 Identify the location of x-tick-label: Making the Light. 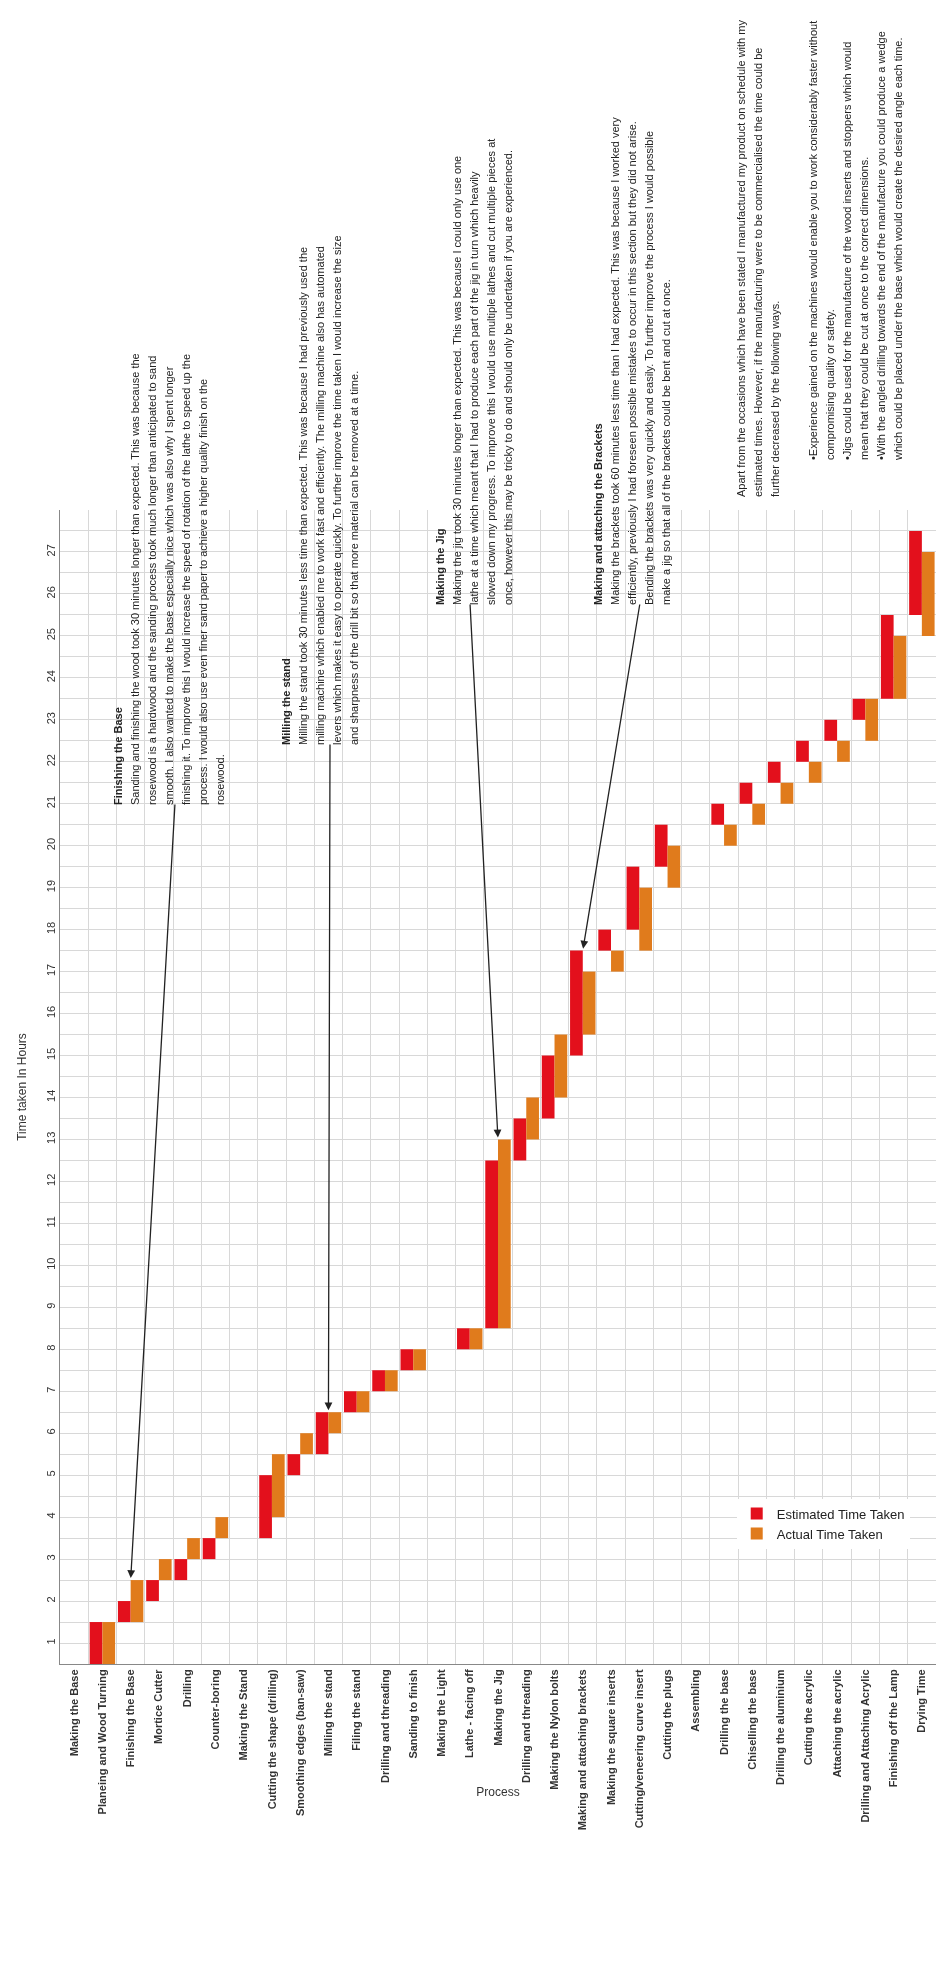
(441, 1713).